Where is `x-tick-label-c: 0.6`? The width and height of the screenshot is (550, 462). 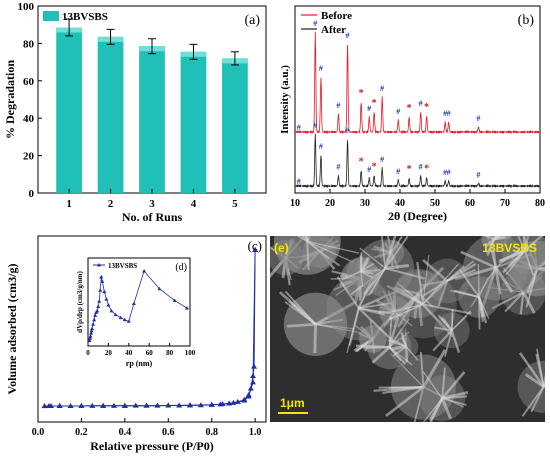
x-tick-label-c: 0.6 is located at coordinates (168, 432).